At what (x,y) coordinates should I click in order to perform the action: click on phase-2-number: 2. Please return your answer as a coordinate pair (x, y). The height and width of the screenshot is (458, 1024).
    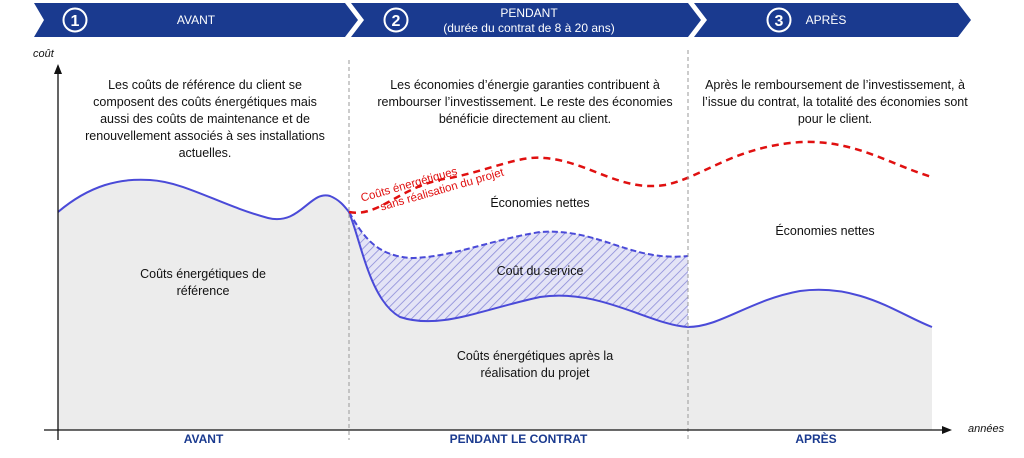
    Looking at the image, I should click on (396, 21).